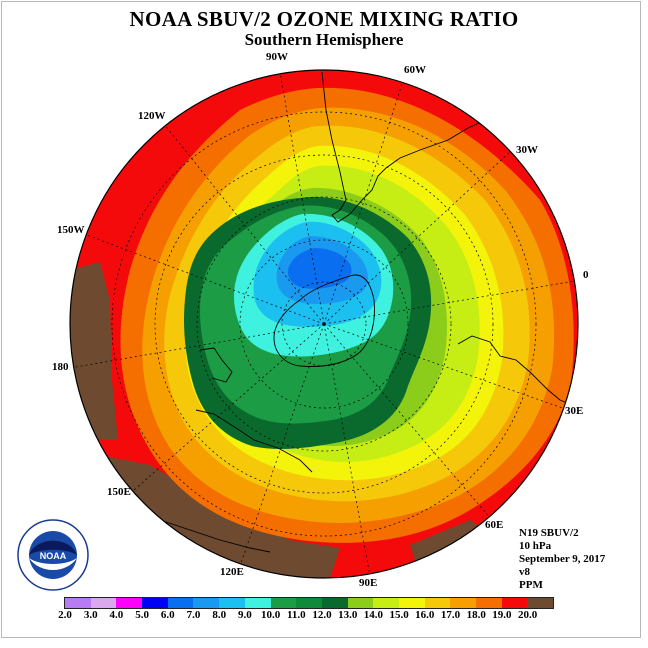 The image size is (648, 648). Describe the element at coordinates (254, 441) in the screenshot. I see `australia-coast` at that location.